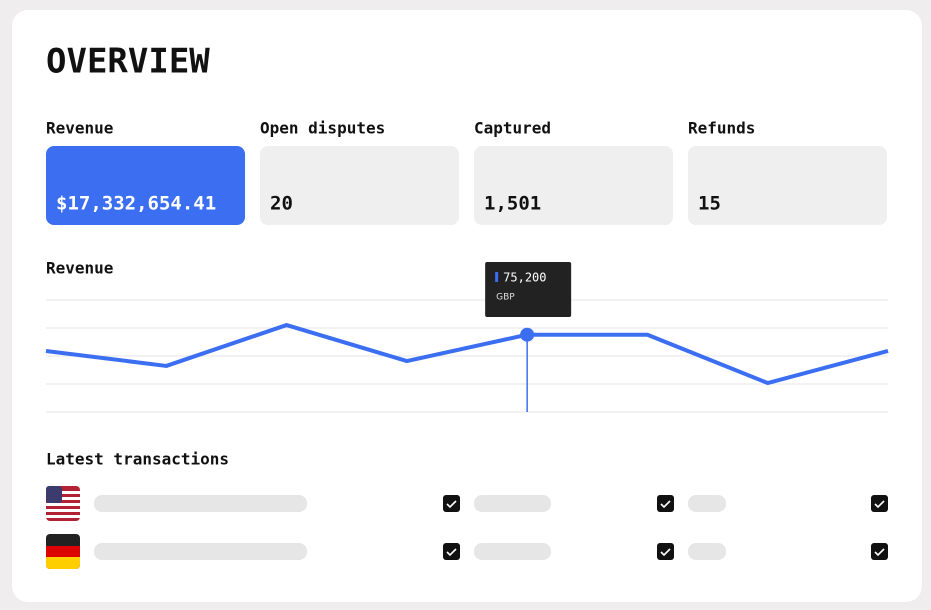 This screenshot has width=931, height=610. What do you see at coordinates (281, 204) in the screenshot?
I see `stat-value: 20` at bounding box center [281, 204].